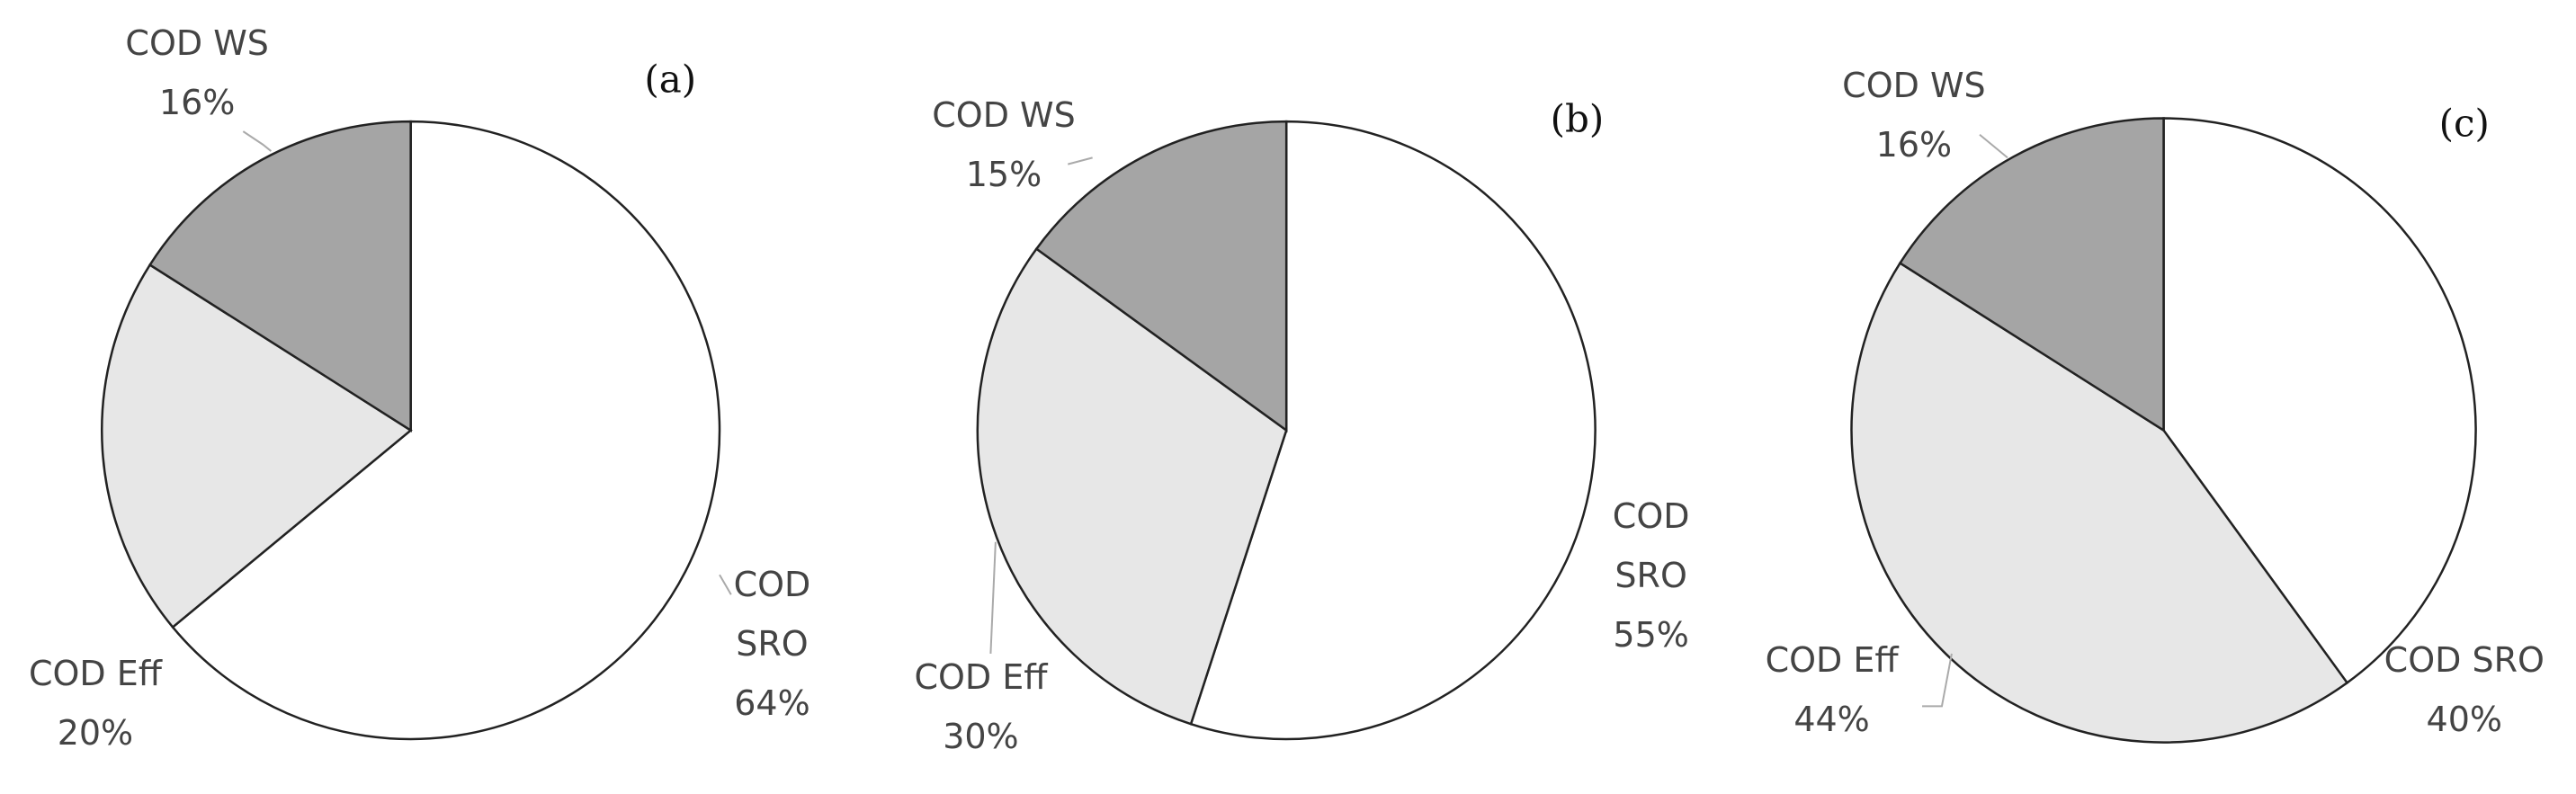 The width and height of the screenshot is (2576, 794). What do you see at coordinates (772, 703) in the screenshot?
I see `value-label: 64%` at bounding box center [772, 703].